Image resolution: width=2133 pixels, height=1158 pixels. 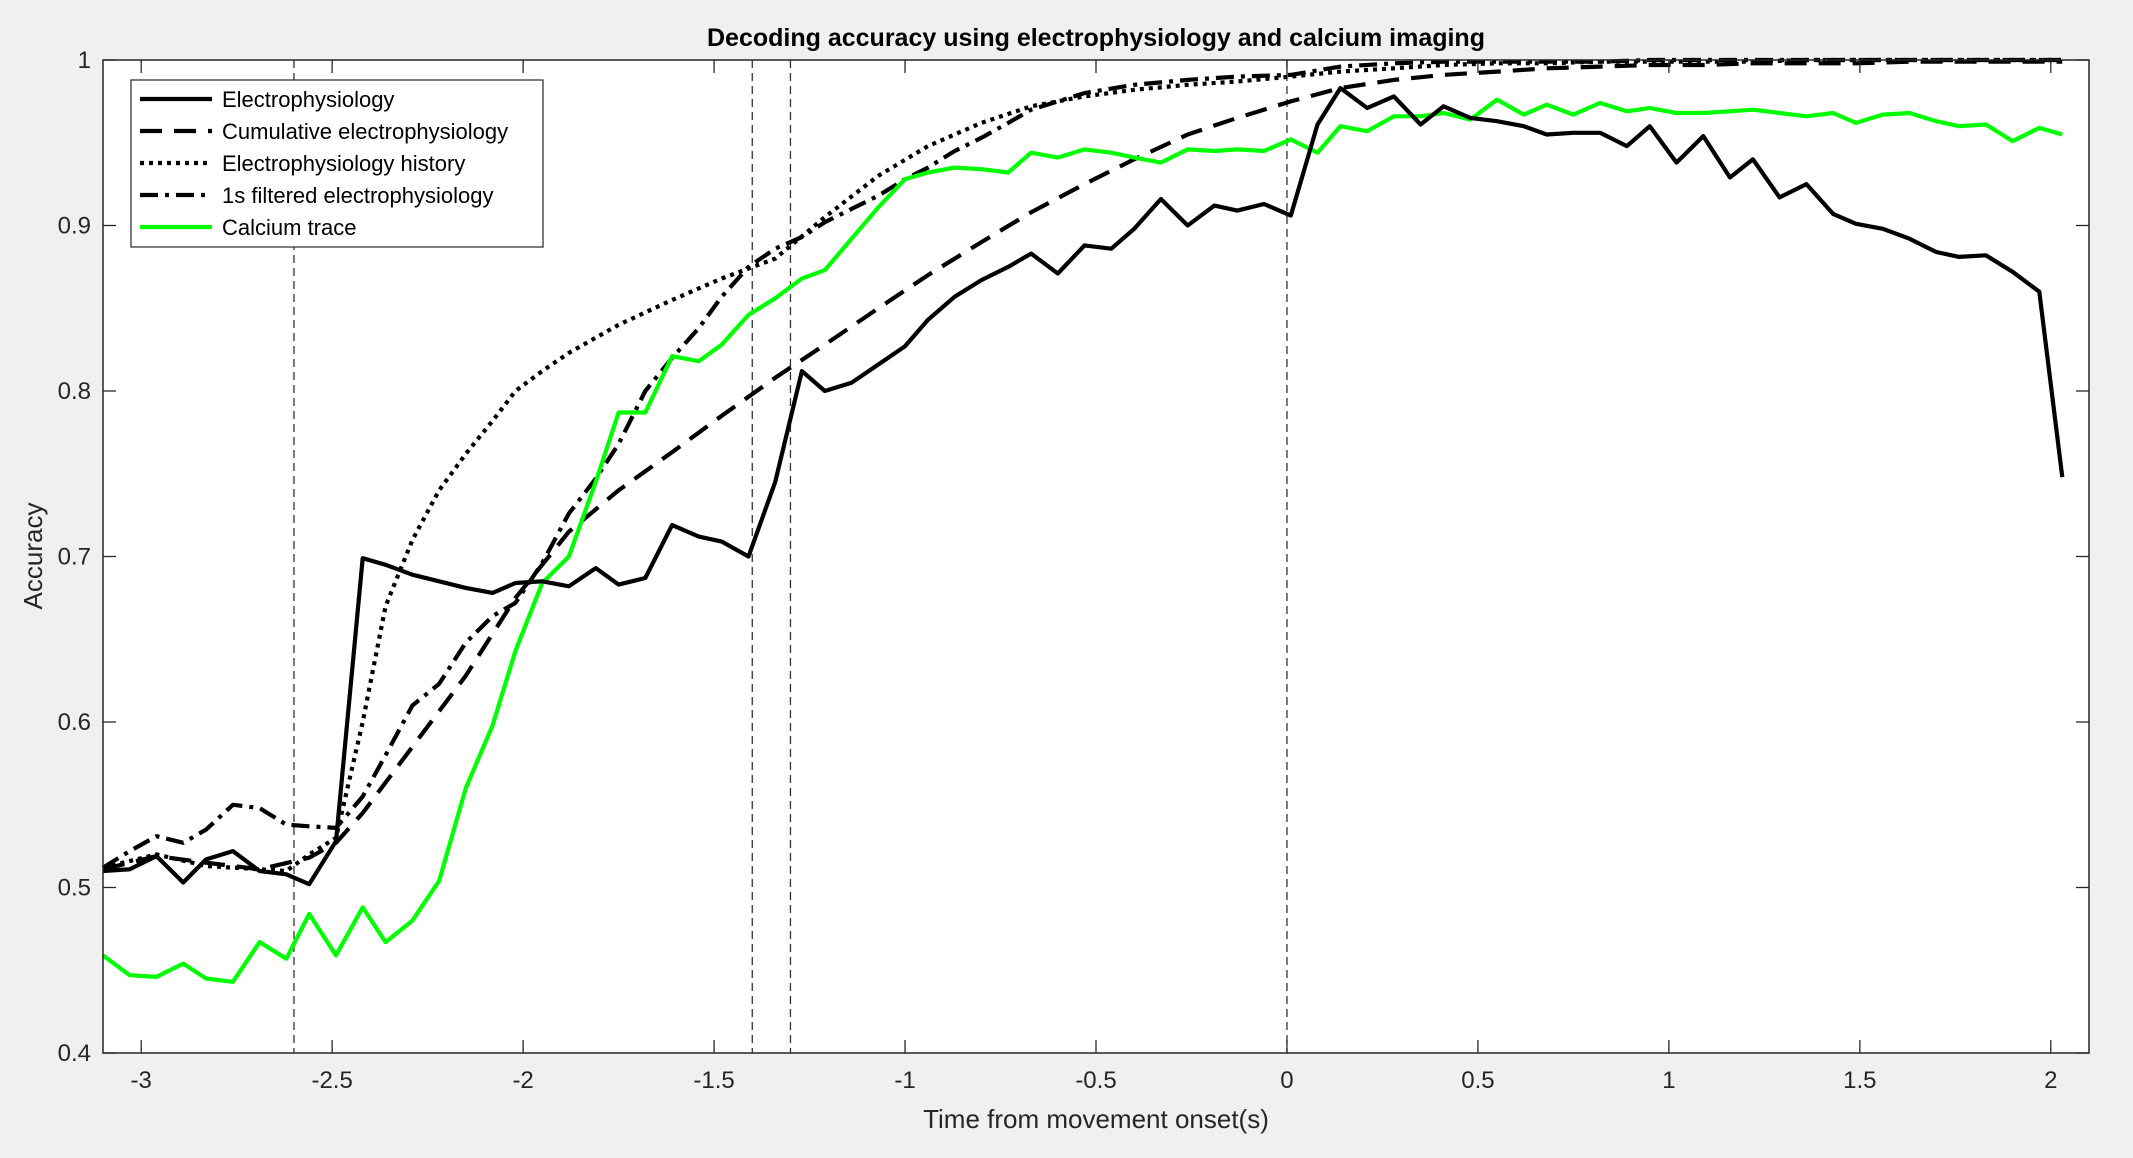 What do you see at coordinates (308, 99) in the screenshot?
I see `legend-label: Electrophysiology` at bounding box center [308, 99].